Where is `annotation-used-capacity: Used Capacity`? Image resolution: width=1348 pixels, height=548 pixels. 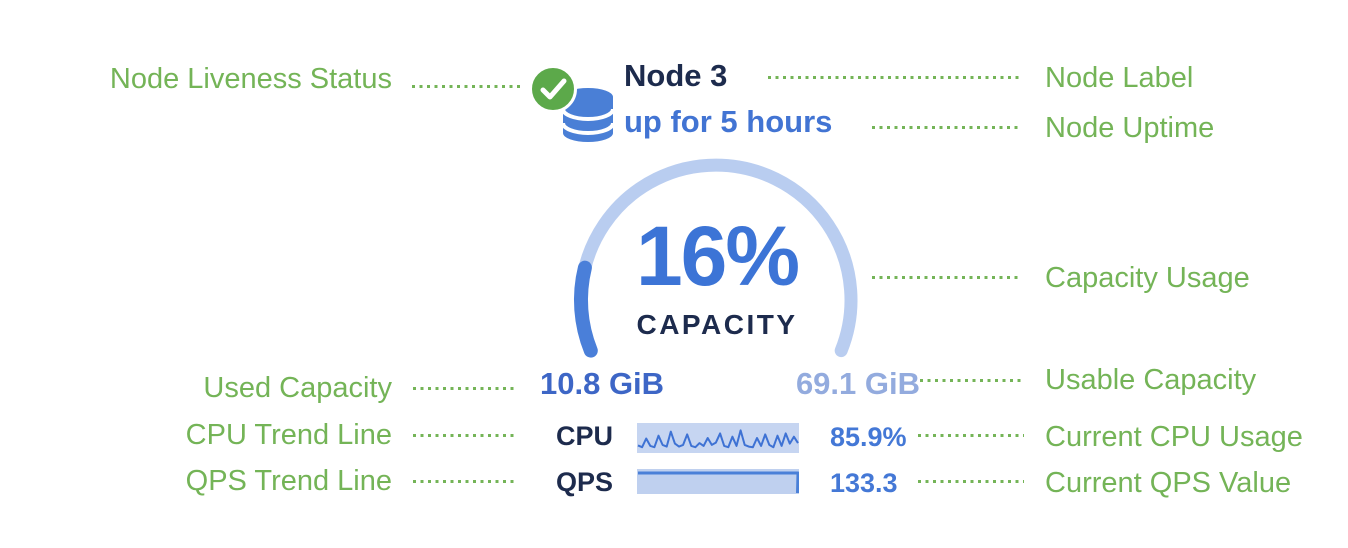 annotation-used-capacity: Used Capacity is located at coordinates (297, 388).